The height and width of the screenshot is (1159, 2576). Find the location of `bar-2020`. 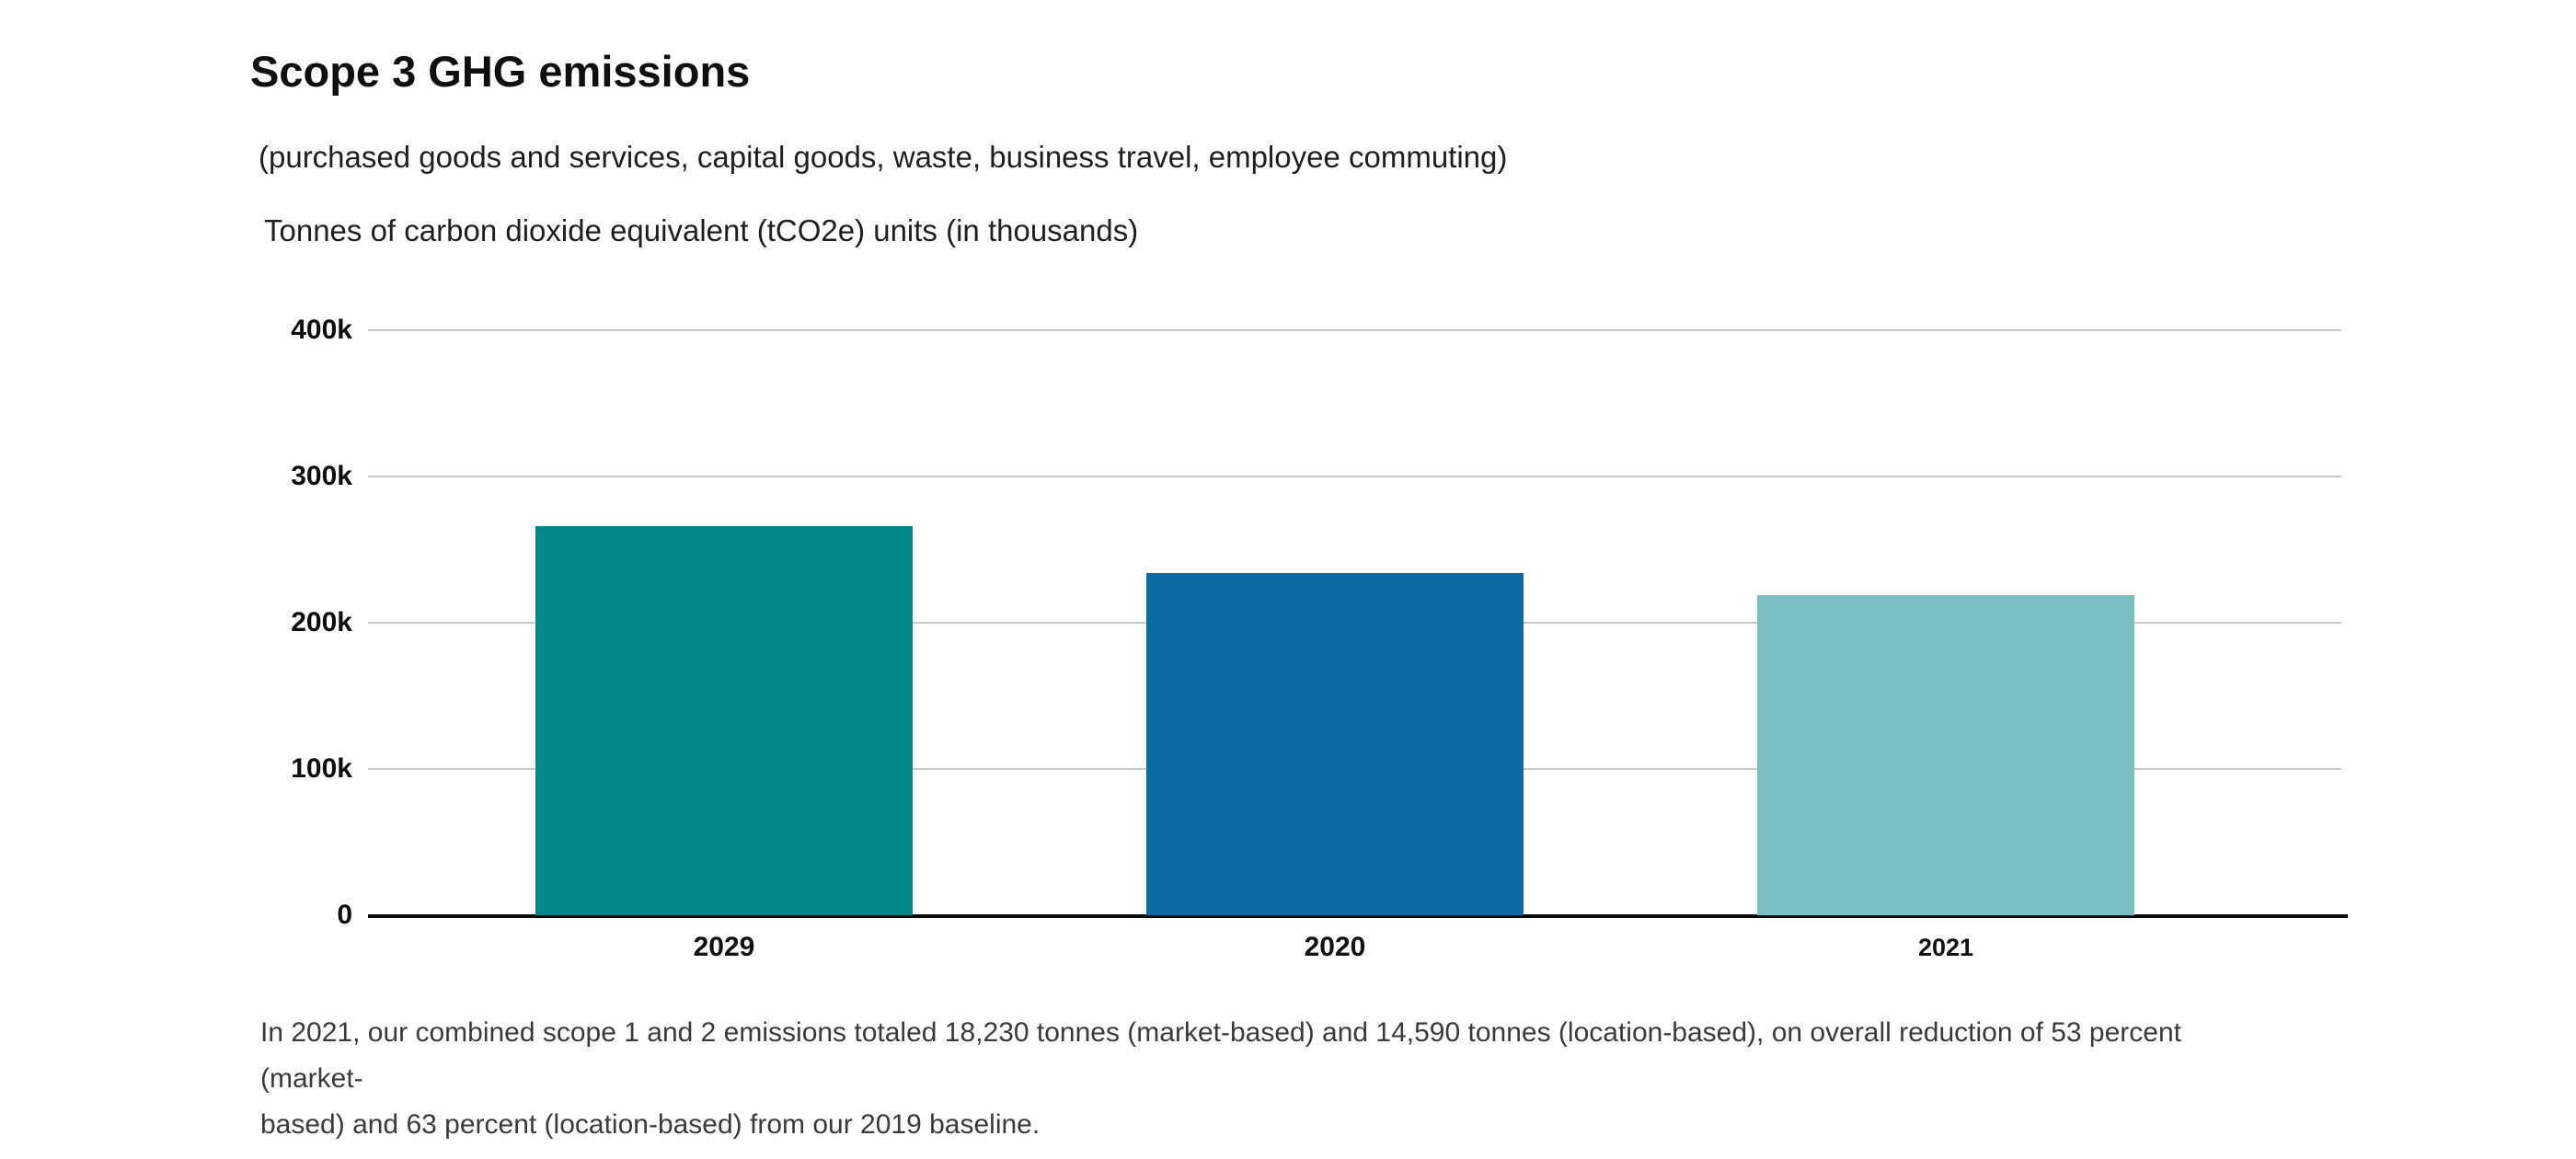

bar-2020 is located at coordinates (1335, 743).